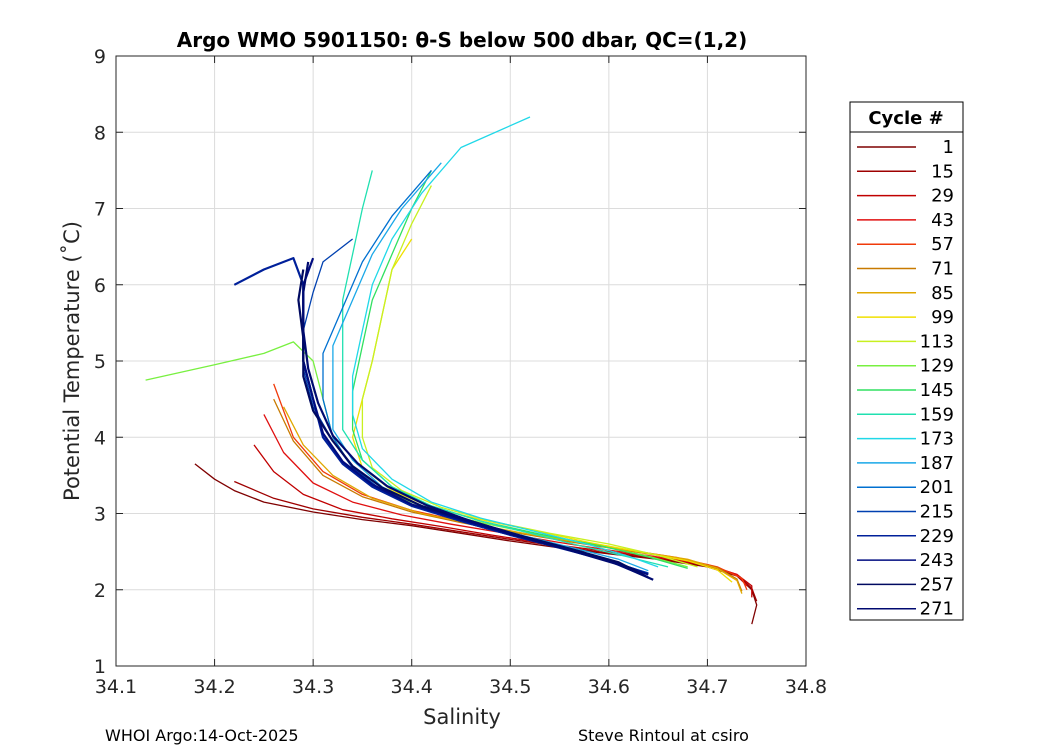  What do you see at coordinates (937, 584) in the screenshot?
I see `legend-entry-label: 257` at bounding box center [937, 584].